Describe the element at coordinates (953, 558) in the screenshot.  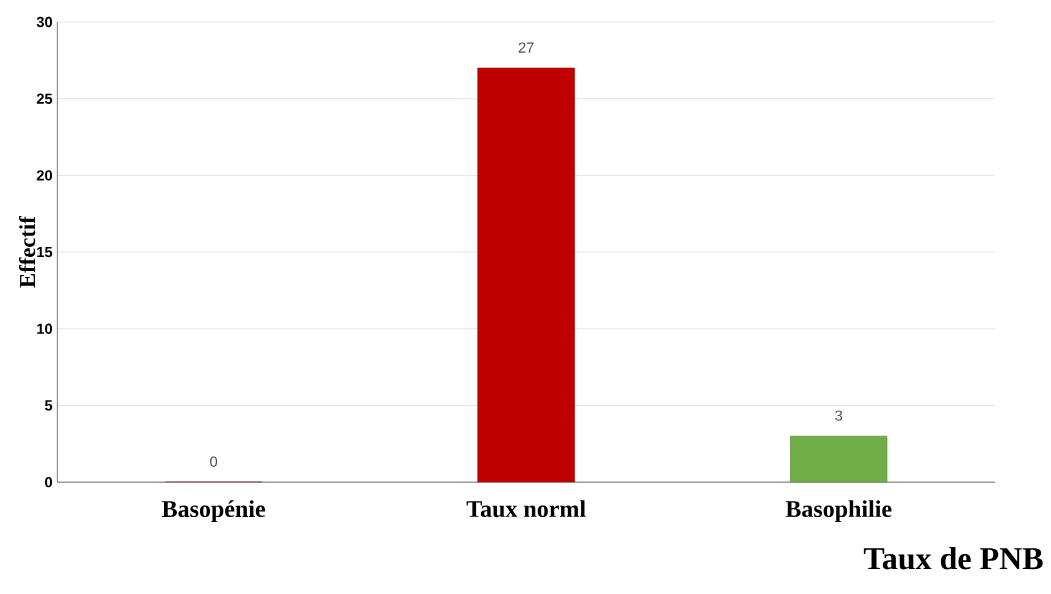
I see `x-axis-title: Taux de PNB` at that location.